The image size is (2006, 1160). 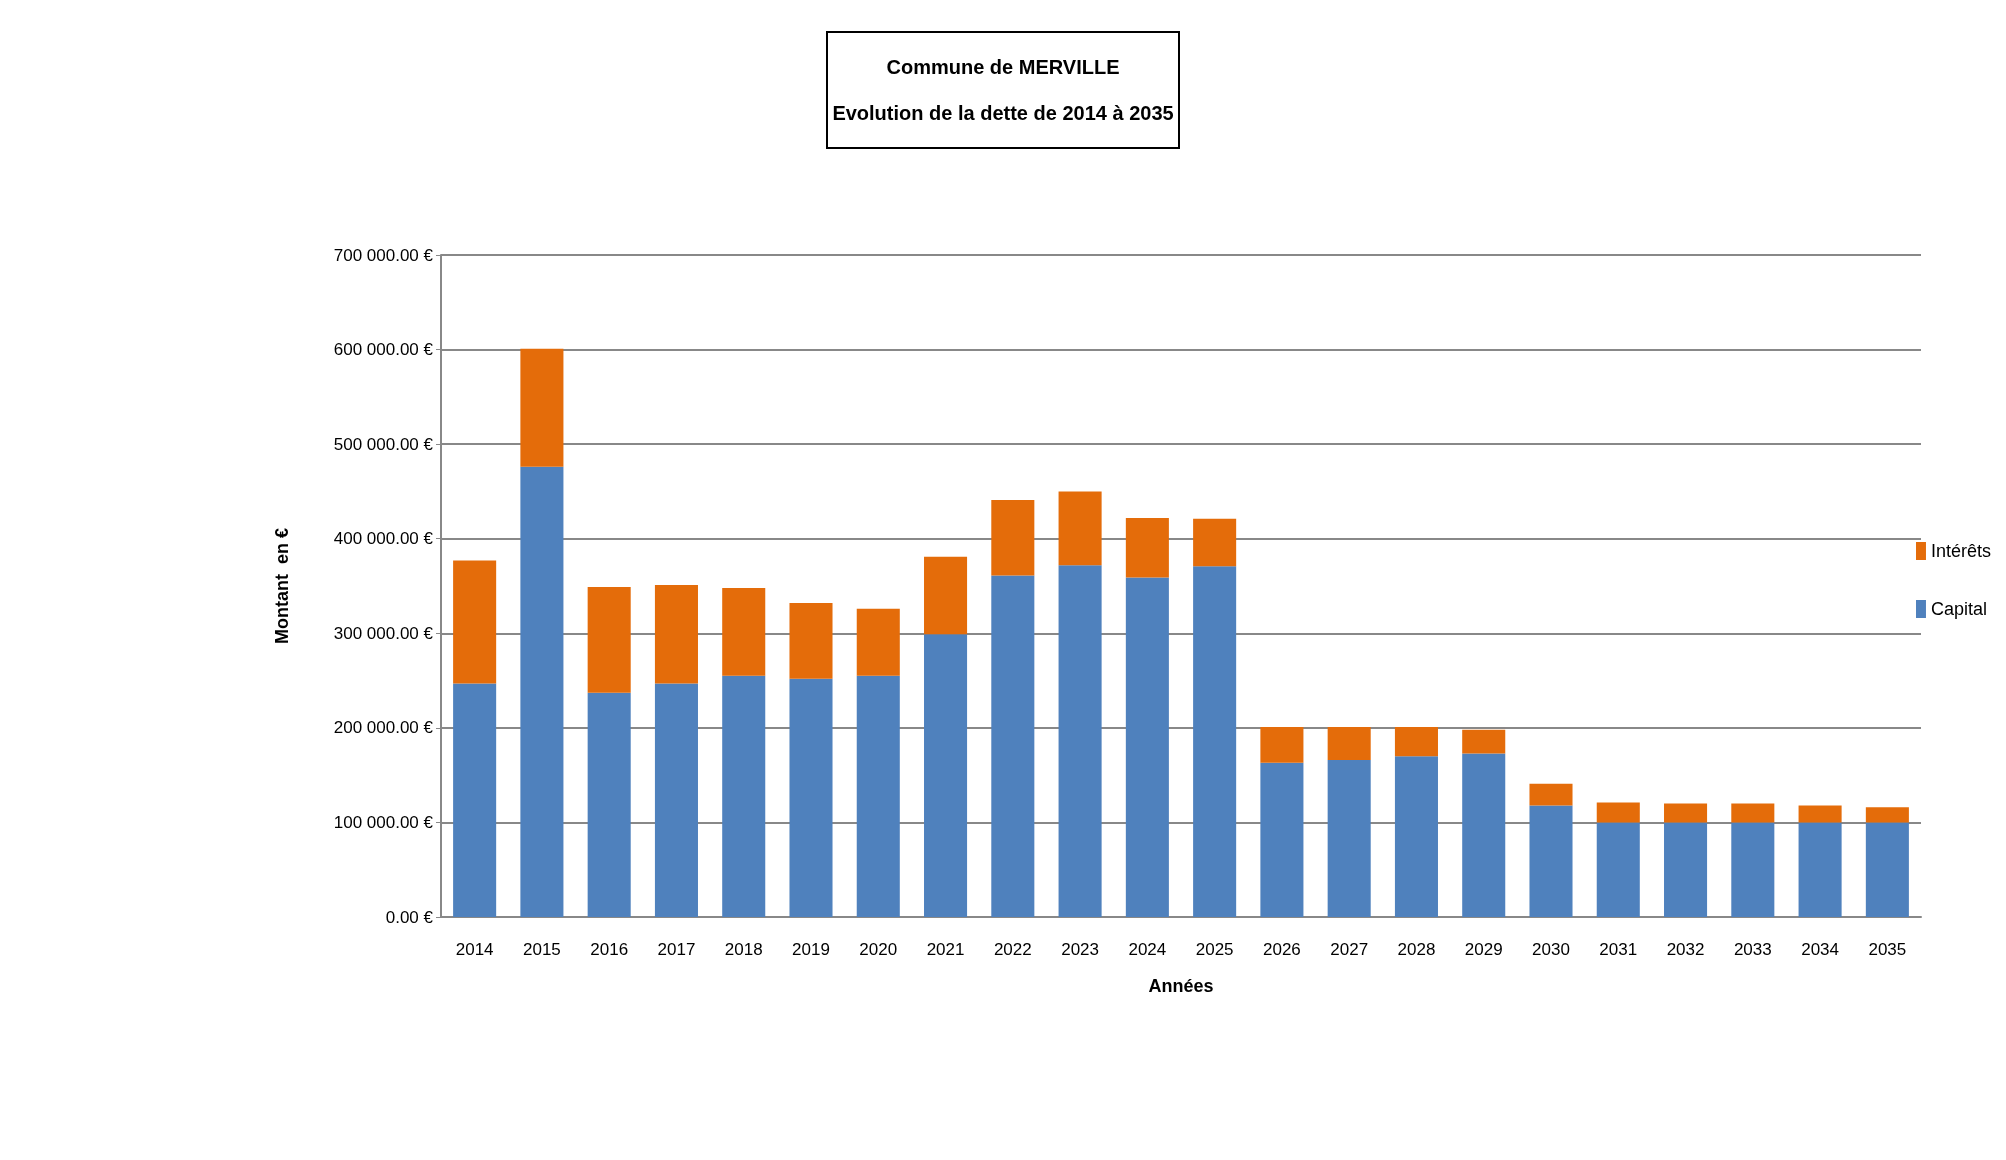 What do you see at coordinates (1003, 90) in the screenshot?
I see `chart-title: Commune de MERVILLE Evolution de la dette de 2014 à 2035` at bounding box center [1003, 90].